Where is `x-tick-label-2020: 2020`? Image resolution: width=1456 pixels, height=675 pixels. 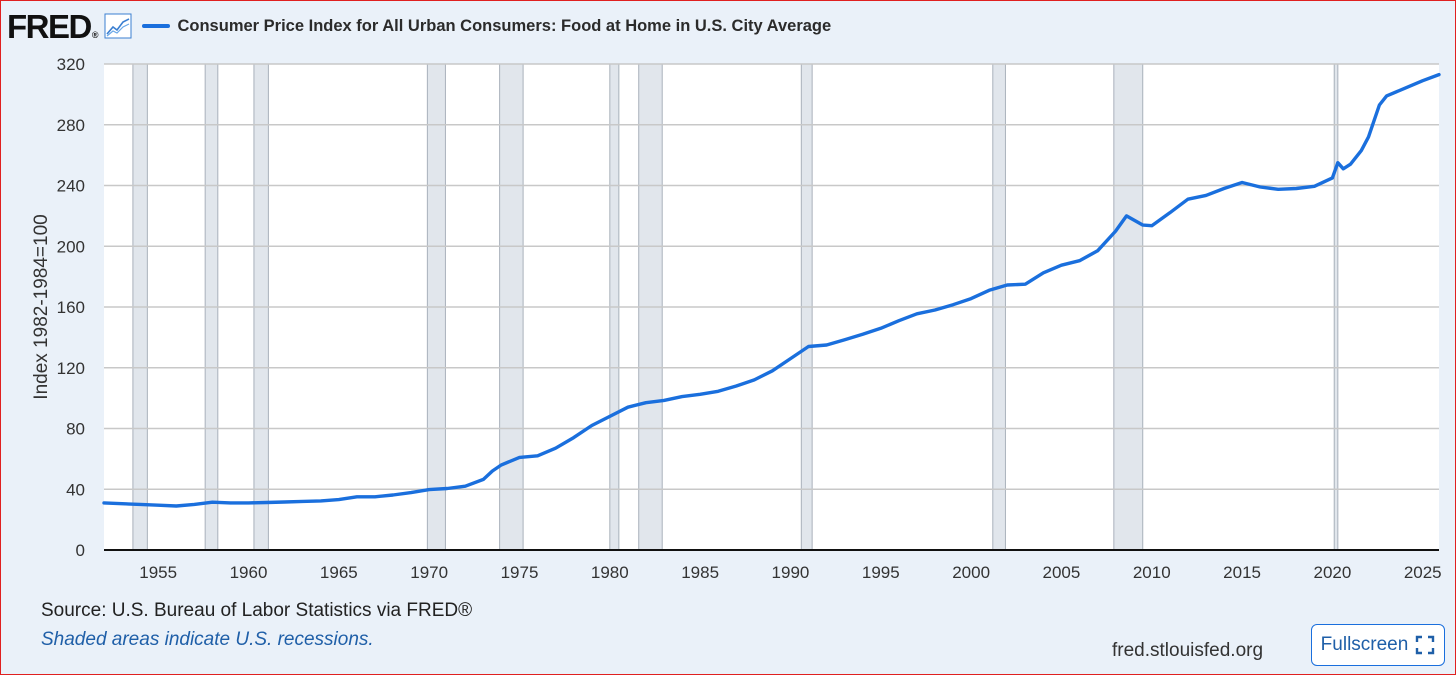 x-tick-label-2020: 2020 is located at coordinates (1333, 572).